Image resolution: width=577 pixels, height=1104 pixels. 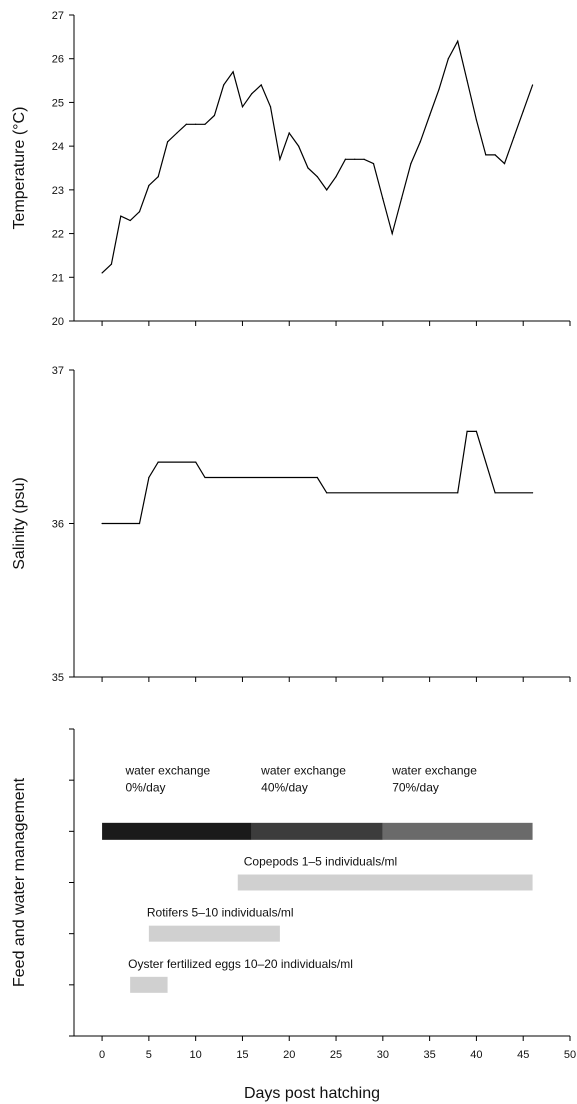 I want to click on x-tick-label: 10, so click(x=196, y=1055).